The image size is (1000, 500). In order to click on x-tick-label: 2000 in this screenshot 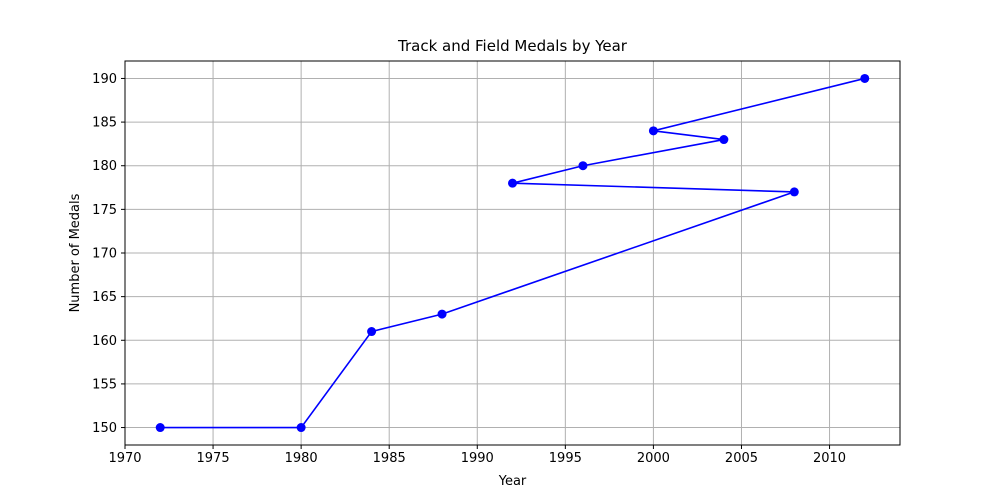, I will do `click(653, 458)`.